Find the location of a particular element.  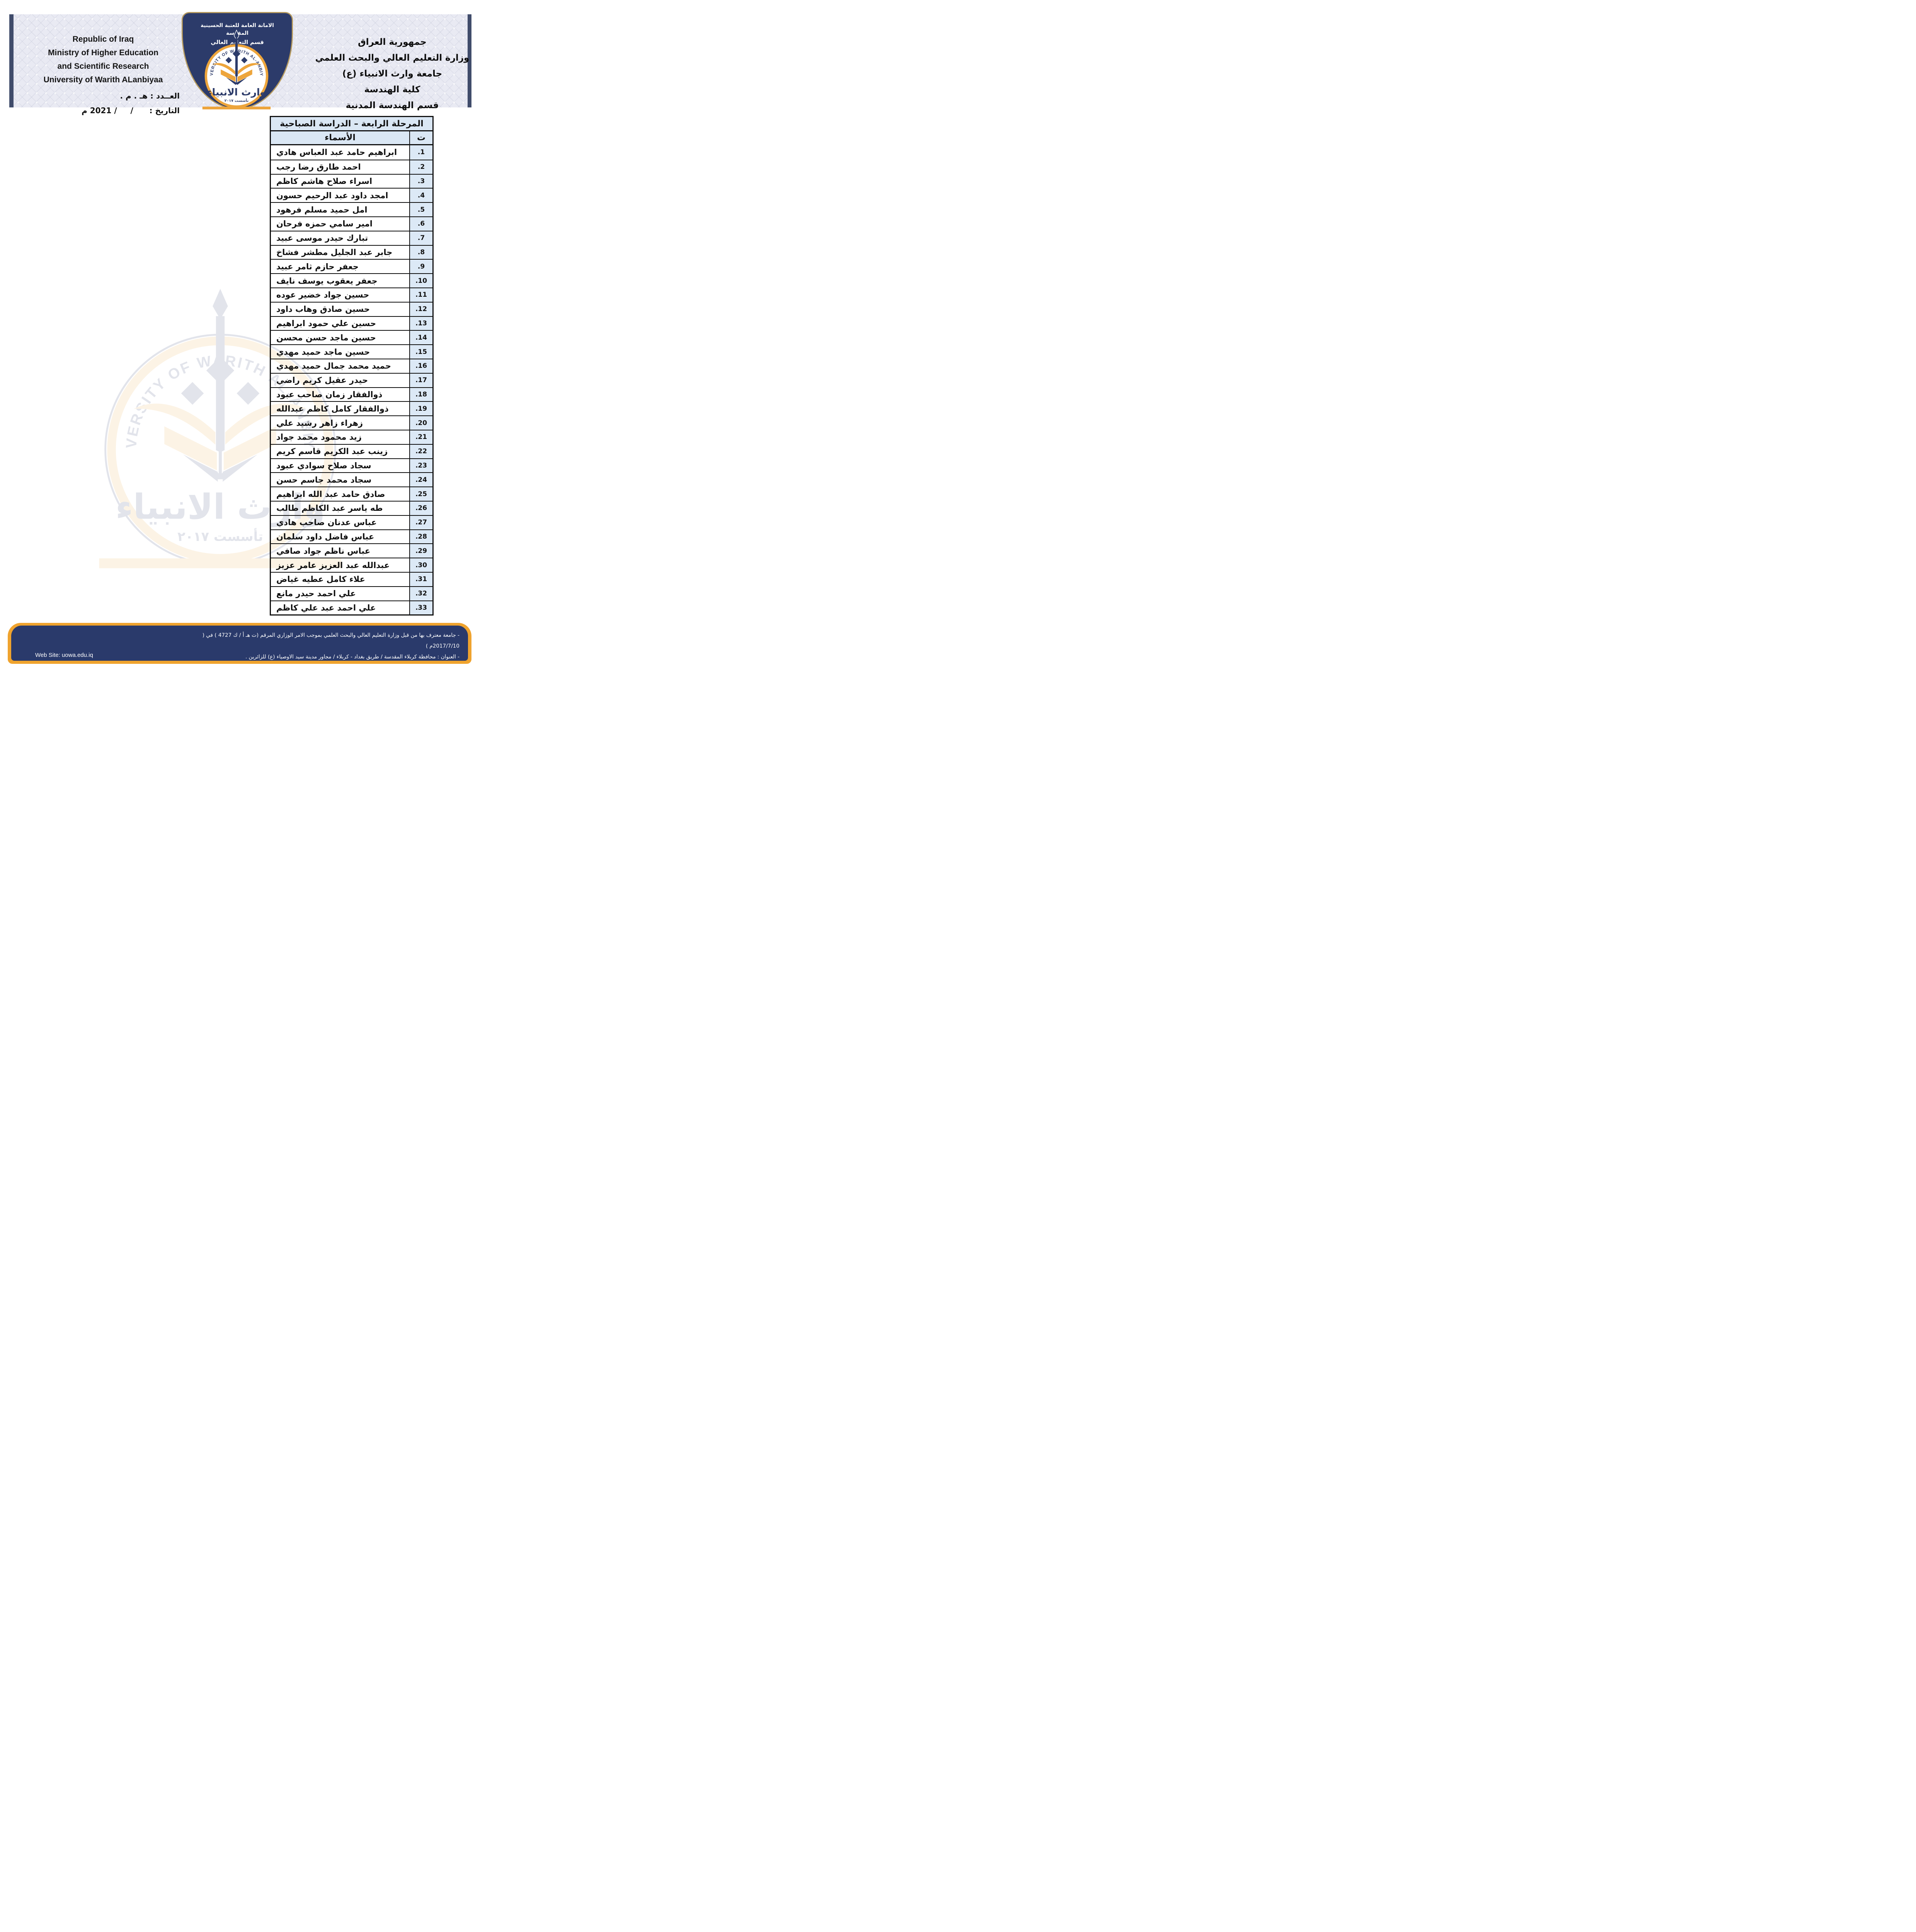

row-name: ذوالفقار كامل كاظم عبدالله is located at coordinates (332, 408).